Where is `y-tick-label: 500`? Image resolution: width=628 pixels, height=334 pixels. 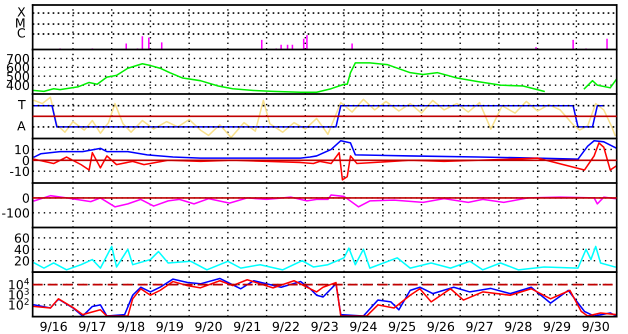
y-tick-label: 500 is located at coordinates (18, 77).